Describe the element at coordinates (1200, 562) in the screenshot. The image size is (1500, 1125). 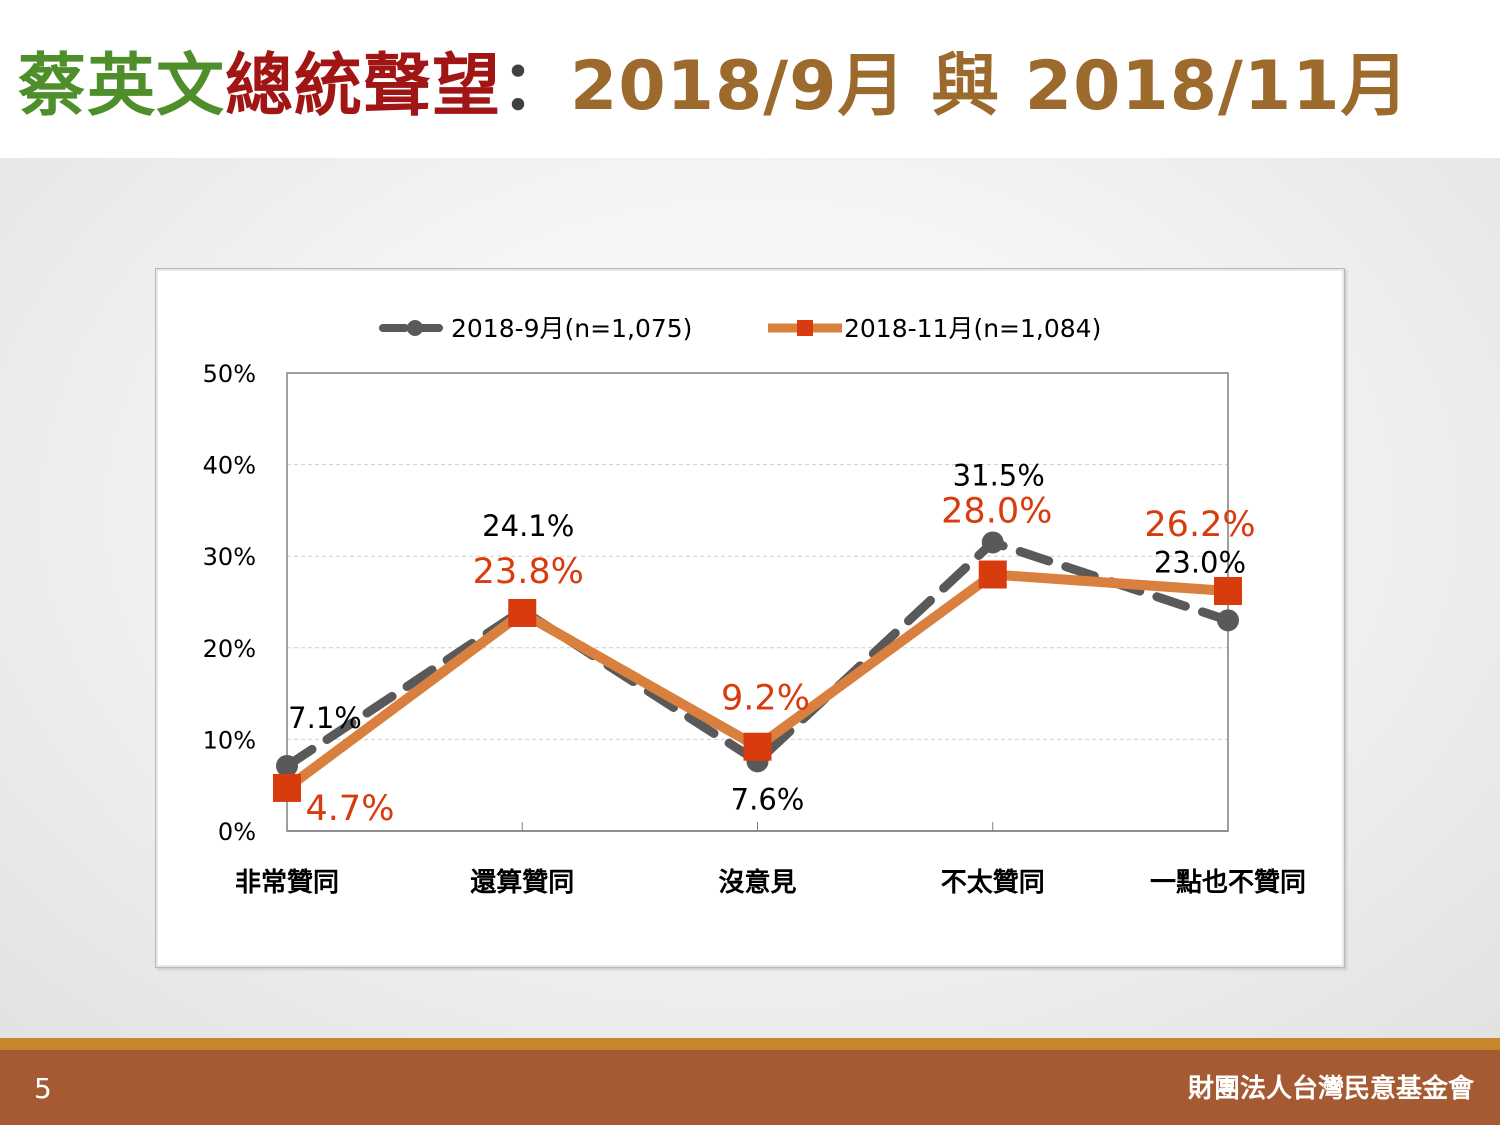
I see `data-label-2018-9: 23.0%` at that location.